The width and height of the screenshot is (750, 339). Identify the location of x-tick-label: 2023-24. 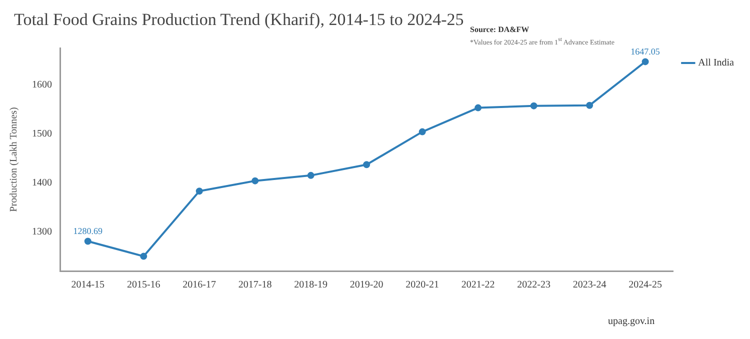
(589, 285).